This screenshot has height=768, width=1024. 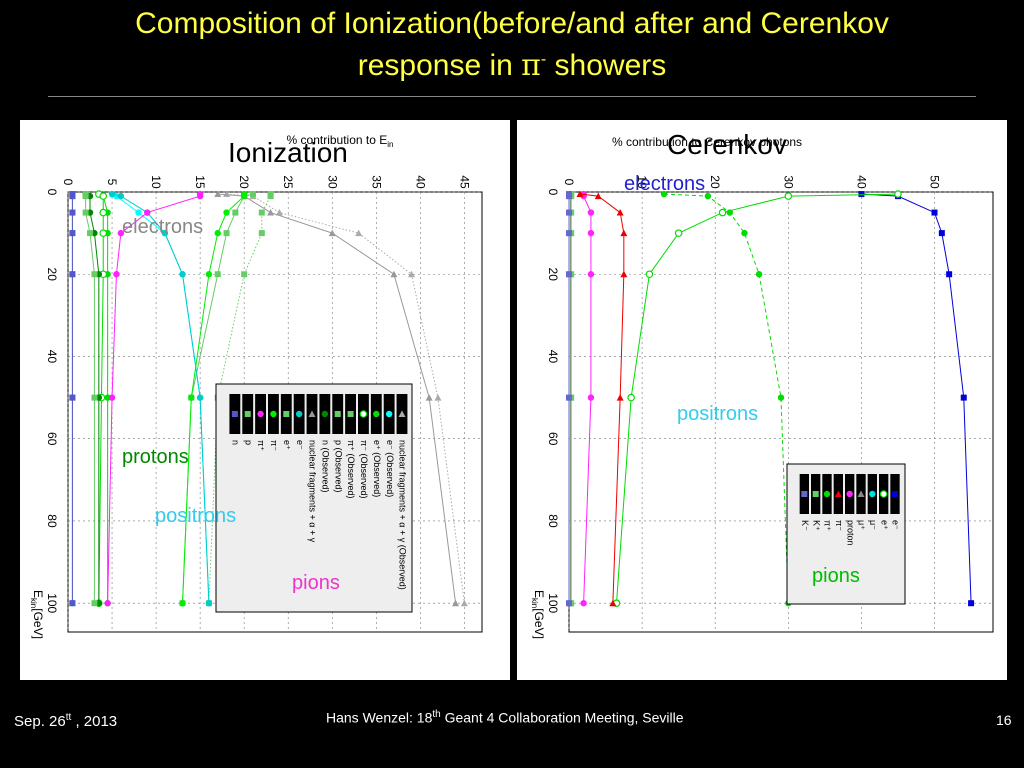 I want to click on x-tick-label: 60, so click(x=52, y=439).